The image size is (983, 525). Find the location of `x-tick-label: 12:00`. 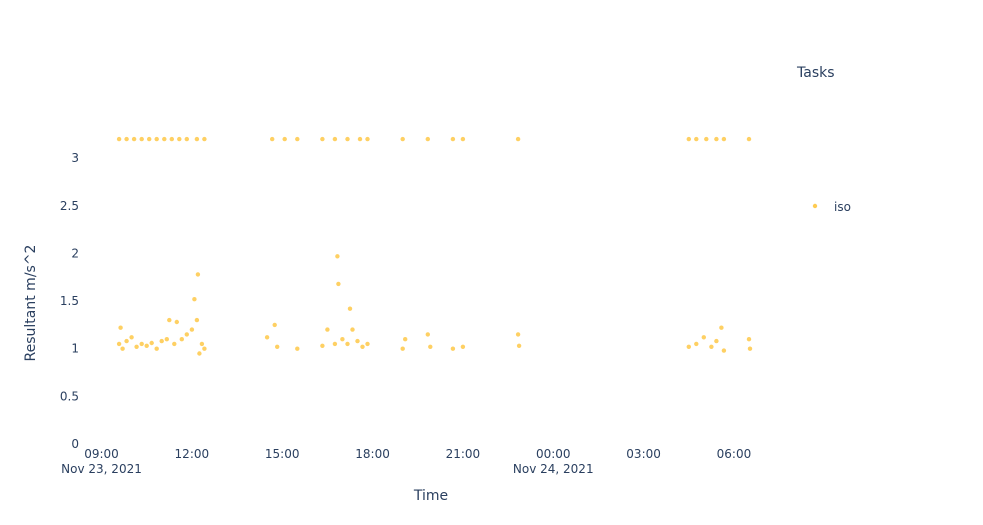

x-tick-label: 12:00 is located at coordinates (192, 454).